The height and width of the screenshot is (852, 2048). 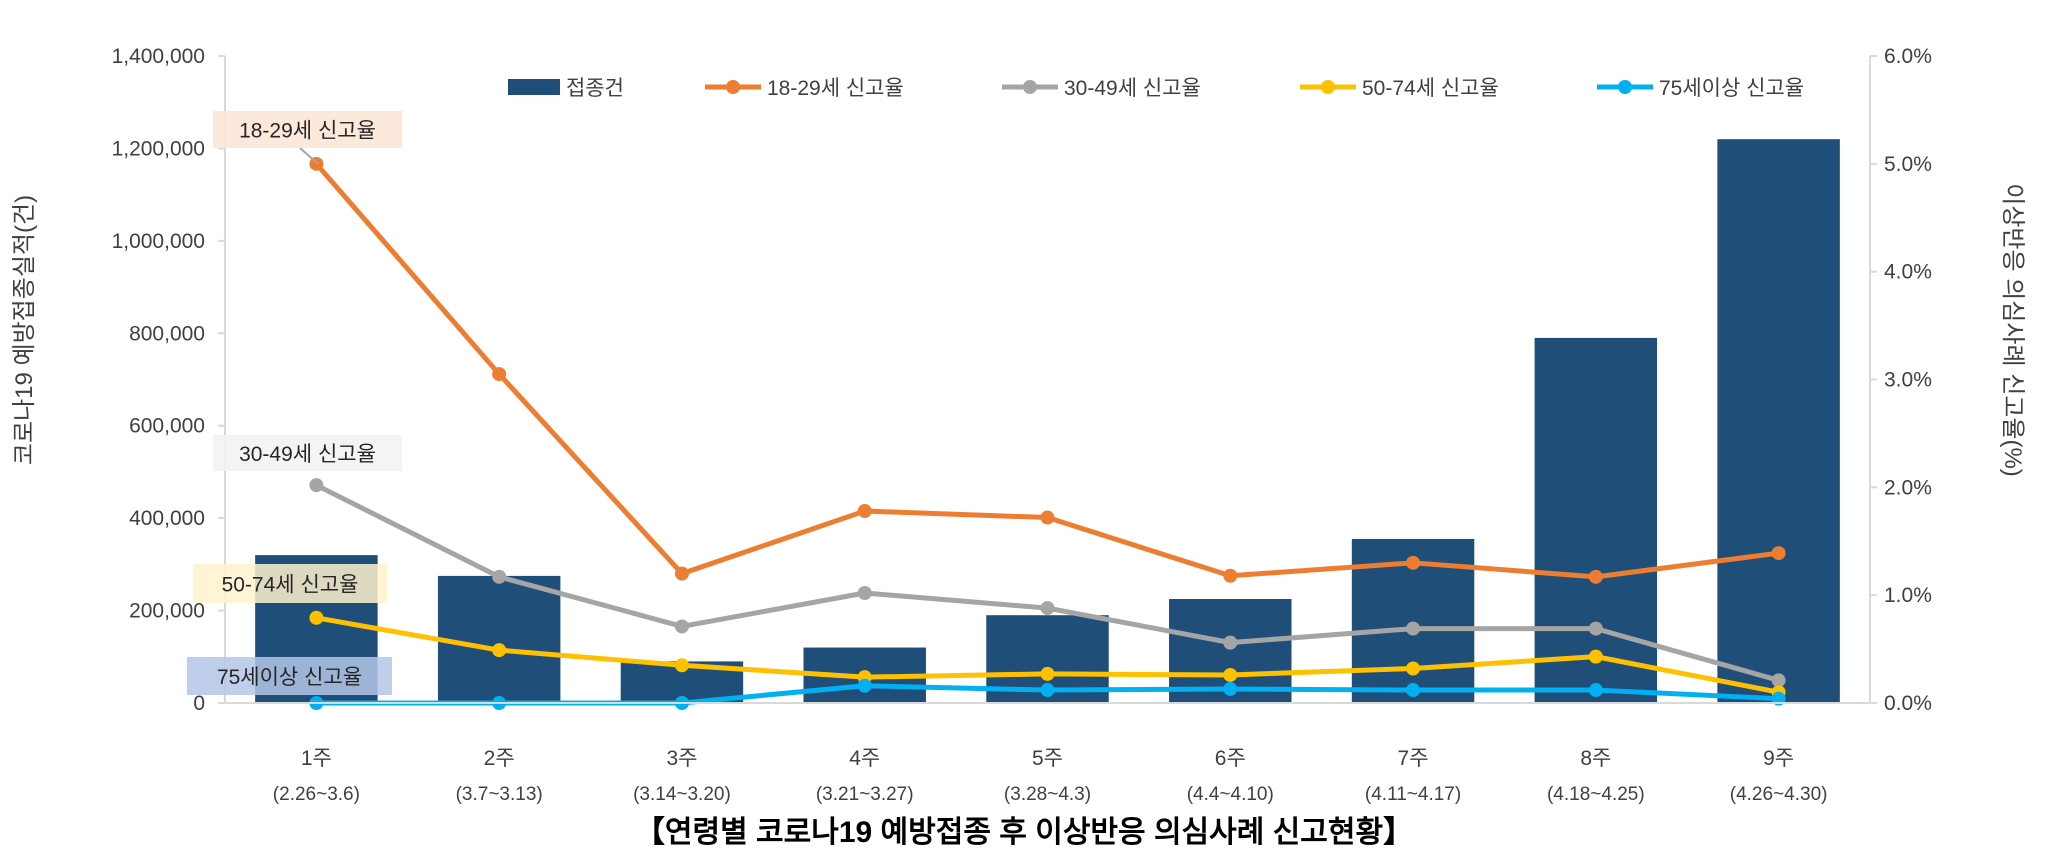 I want to click on x-tick-date: (4.18~4.25), so click(x=1596, y=794).